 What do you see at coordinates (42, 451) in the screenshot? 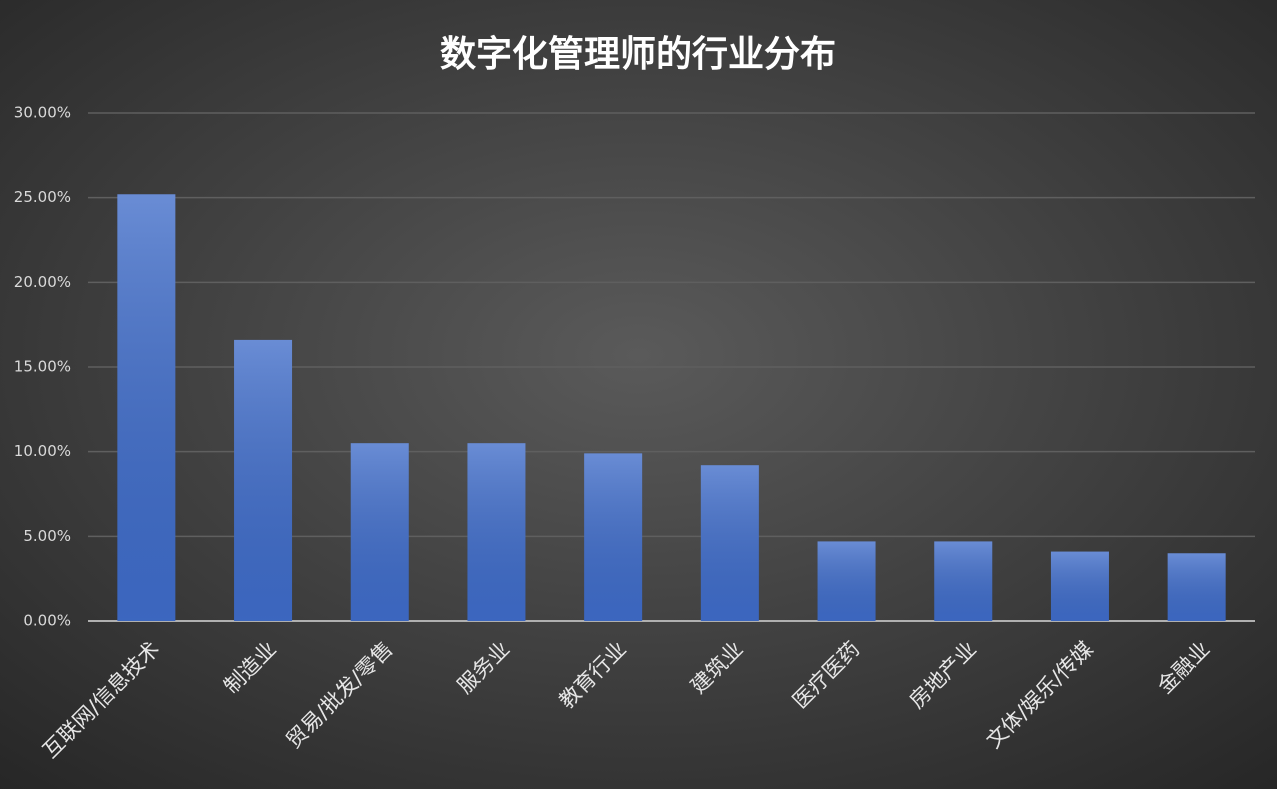
I see `y-tick-label: 10.00%` at bounding box center [42, 451].